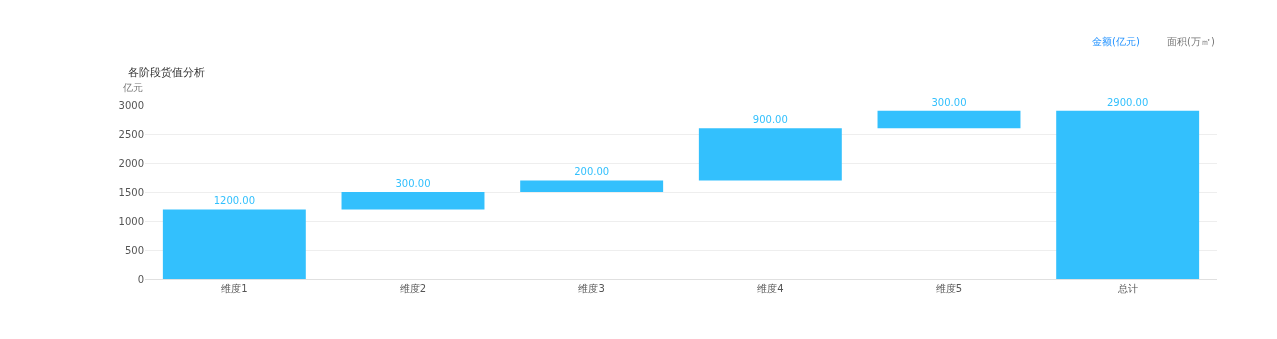 Image resolution: width=1277 pixels, height=339 pixels. What do you see at coordinates (166, 72) in the screenshot?
I see `chart-title: 各阶段货值分析` at bounding box center [166, 72].